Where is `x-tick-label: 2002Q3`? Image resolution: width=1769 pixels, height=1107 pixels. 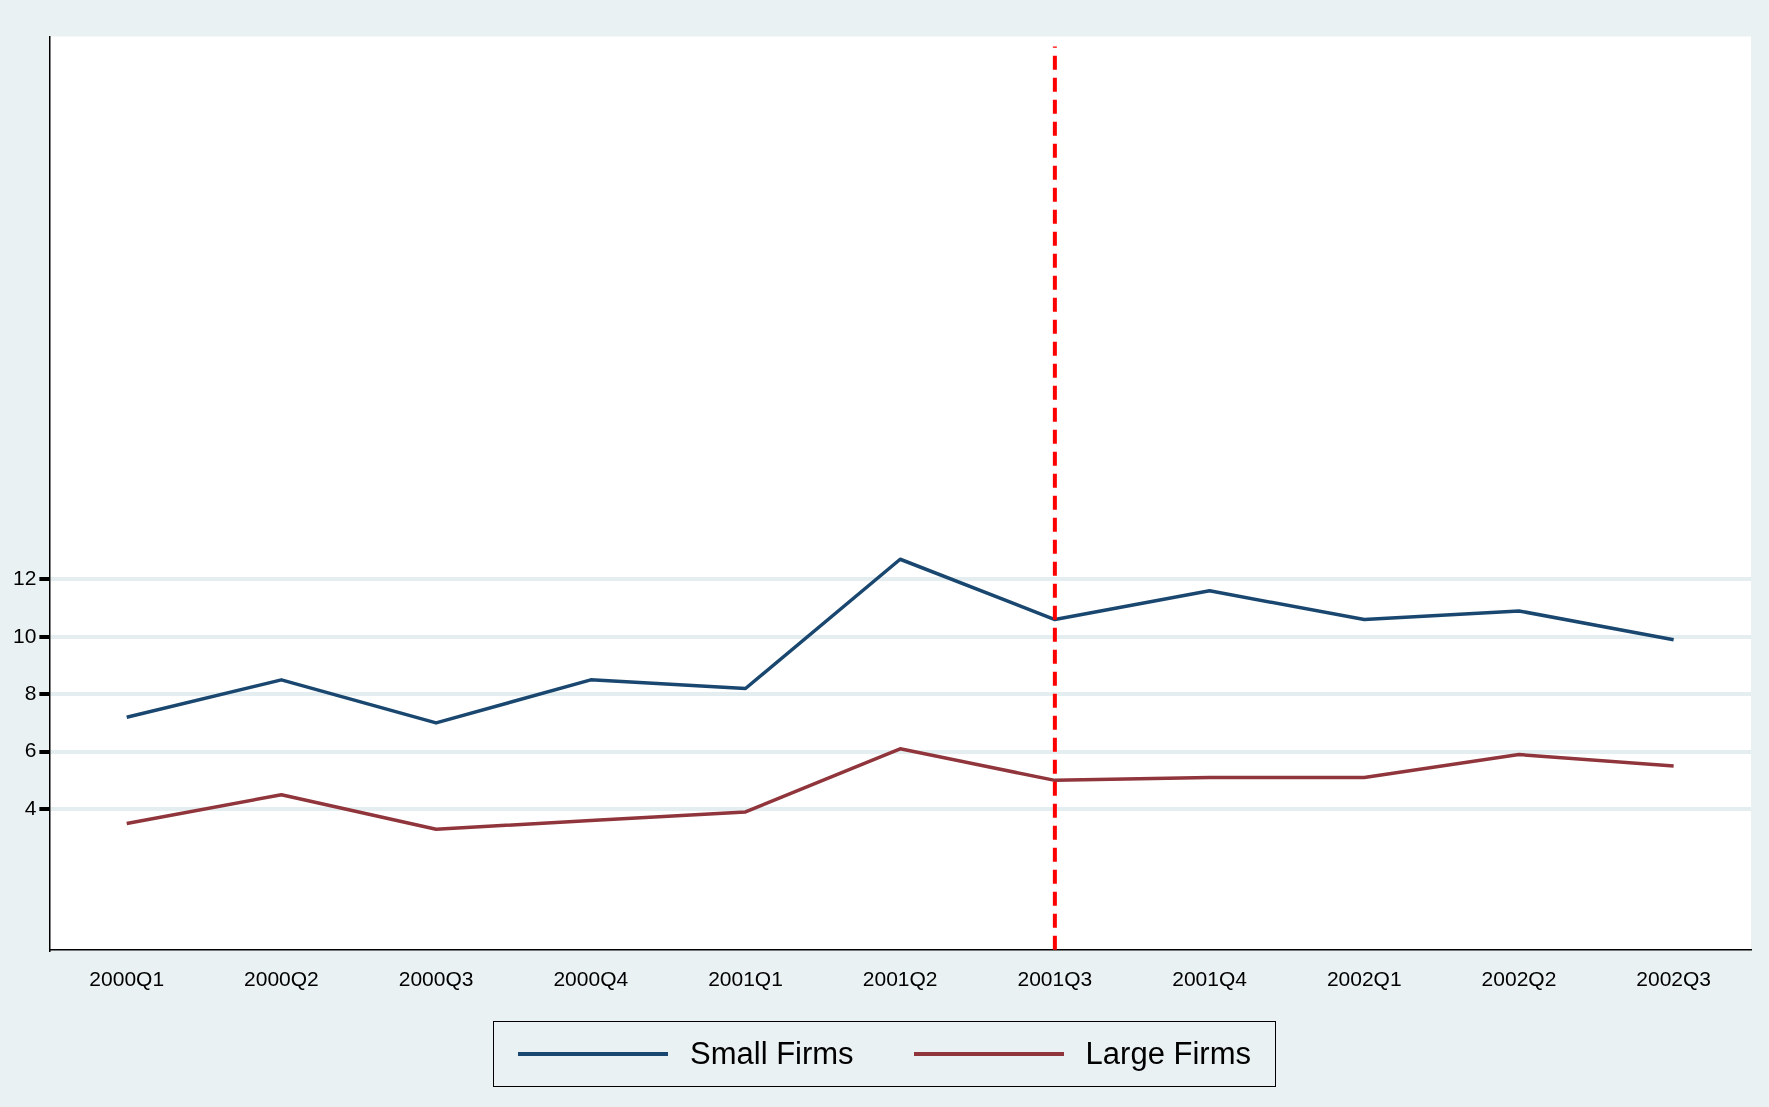
x-tick-label: 2002Q3 is located at coordinates (1674, 979).